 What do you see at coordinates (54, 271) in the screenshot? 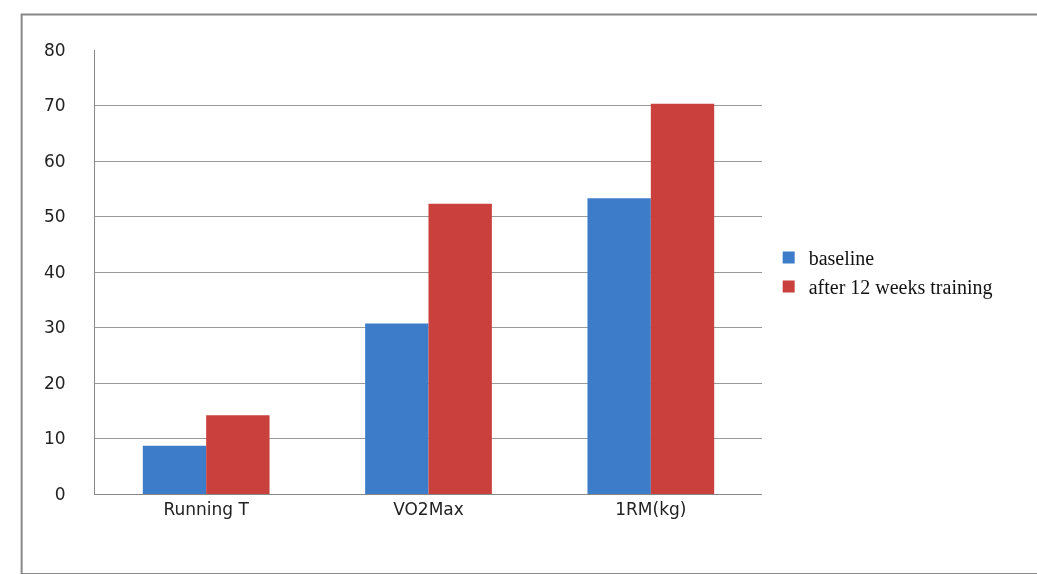
I see `y-tick-label: 40` at bounding box center [54, 271].